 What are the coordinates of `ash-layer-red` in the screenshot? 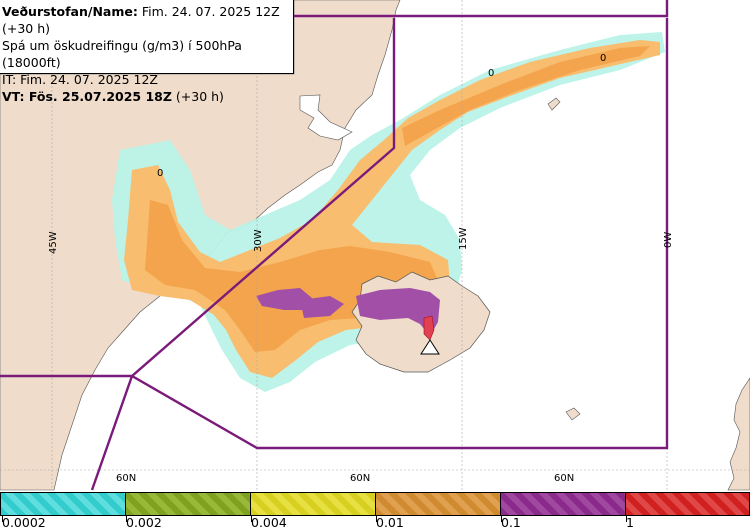 It's located at (429, 328).